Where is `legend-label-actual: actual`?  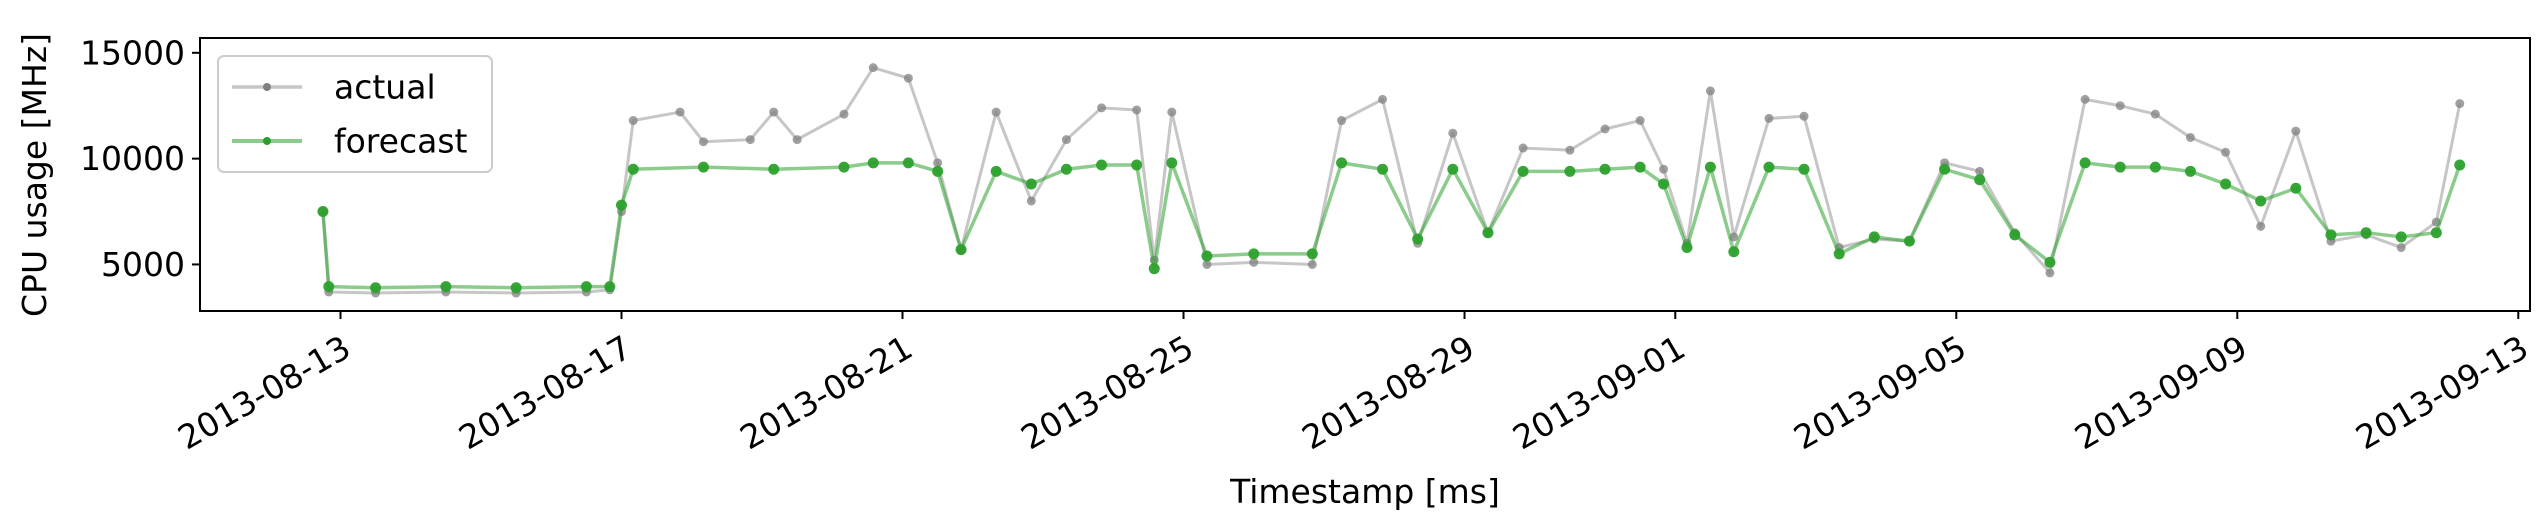
legend-label-actual: actual is located at coordinates (385, 87).